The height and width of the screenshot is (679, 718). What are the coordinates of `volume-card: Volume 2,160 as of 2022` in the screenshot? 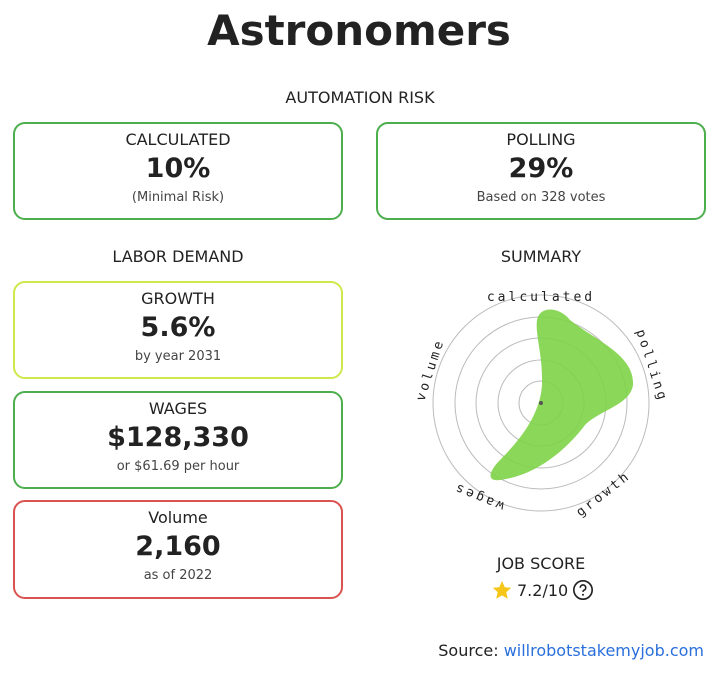 It's located at (178, 549).